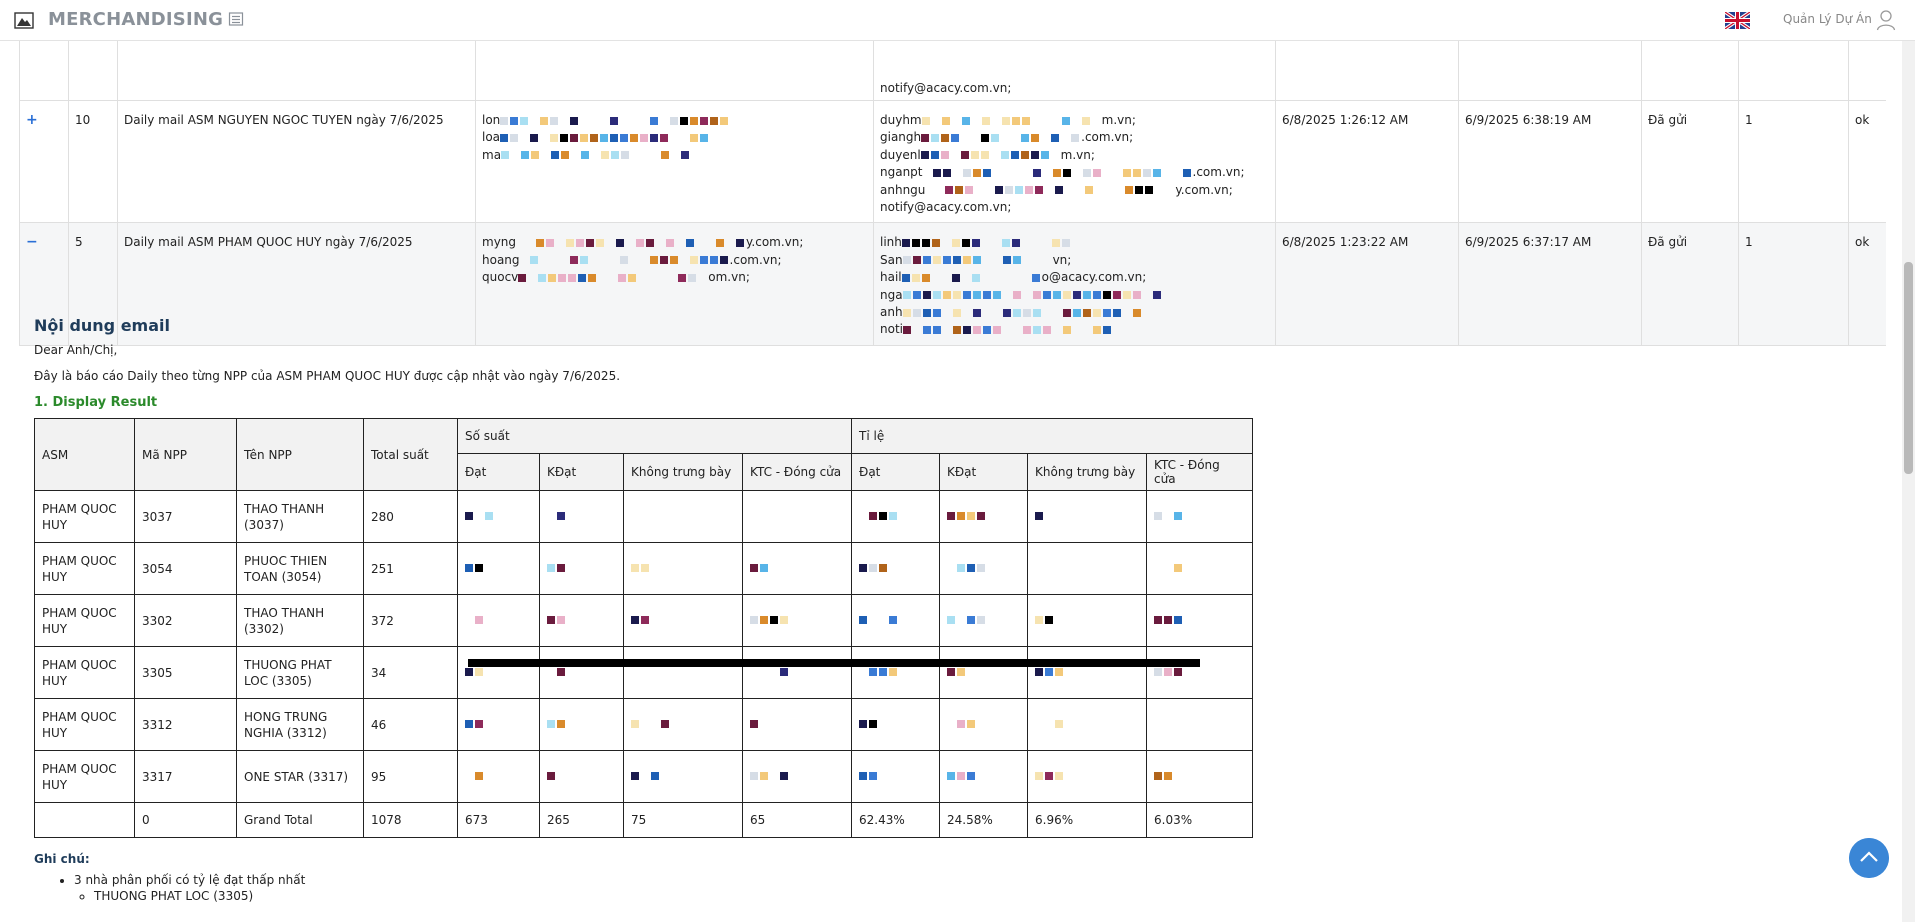 This screenshot has width=1915, height=922. Describe the element at coordinates (1367, 284) in the screenshot. I see `sent-at: 6/8/2025 1:23:22 AM` at that location.